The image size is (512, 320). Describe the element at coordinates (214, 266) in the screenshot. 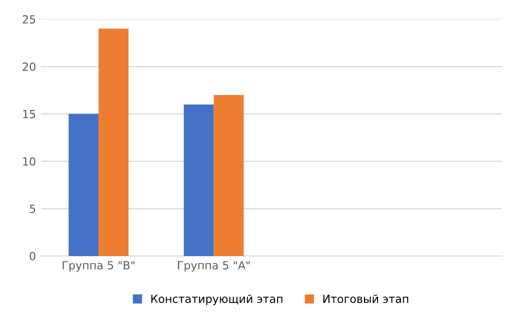

I see `x-tick-label: Группа 5 "А"` at that location.